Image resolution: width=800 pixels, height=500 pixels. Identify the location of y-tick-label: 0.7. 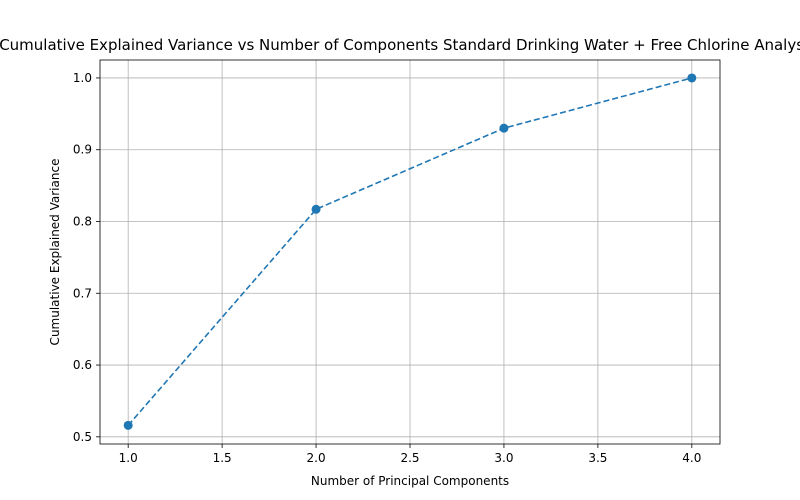
(82, 293).